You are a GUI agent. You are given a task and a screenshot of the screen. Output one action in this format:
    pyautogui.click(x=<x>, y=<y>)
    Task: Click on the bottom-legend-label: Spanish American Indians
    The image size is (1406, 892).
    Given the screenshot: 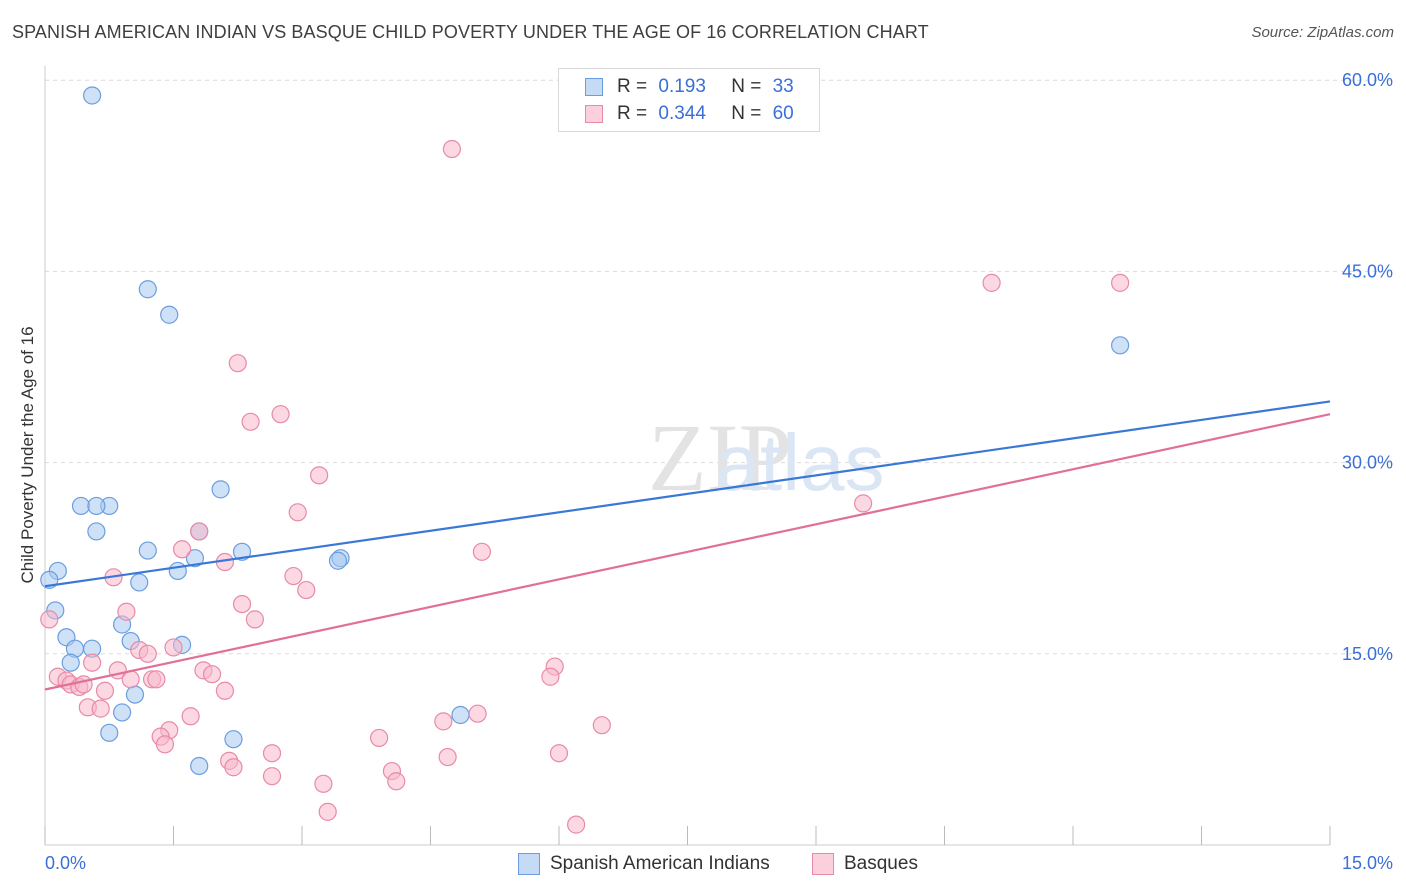 What is the action you would take?
    pyautogui.click(x=660, y=863)
    